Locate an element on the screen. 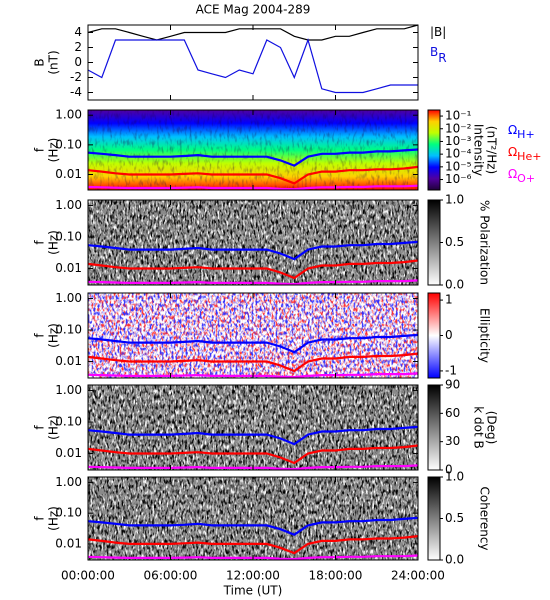 The image size is (550, 600). plot-frame is located at coordinates (253, 62).